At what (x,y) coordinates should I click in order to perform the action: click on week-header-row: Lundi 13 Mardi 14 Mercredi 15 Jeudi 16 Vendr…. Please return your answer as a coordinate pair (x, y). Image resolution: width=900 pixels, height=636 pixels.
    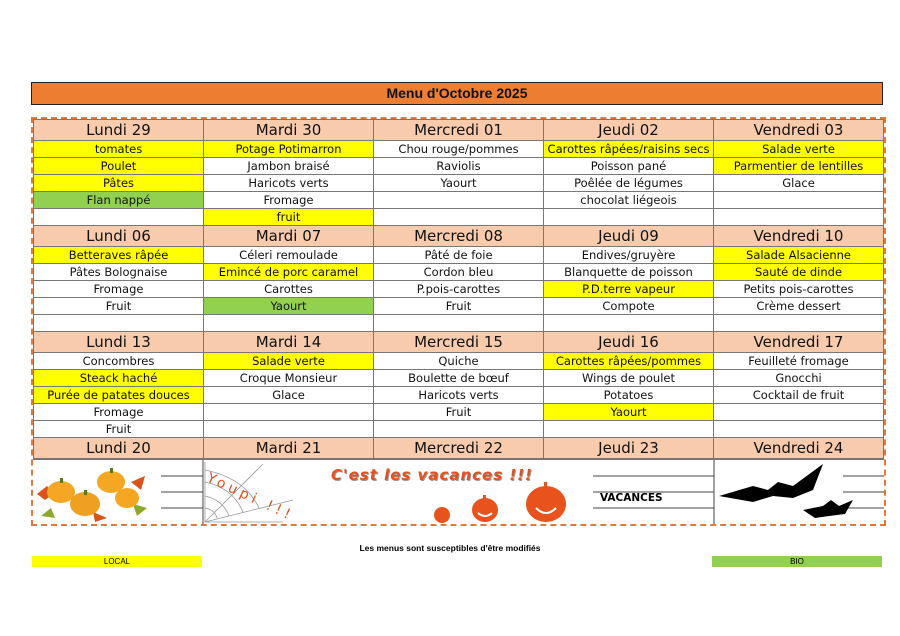
    Looking at the image, I should click on (458, 342).